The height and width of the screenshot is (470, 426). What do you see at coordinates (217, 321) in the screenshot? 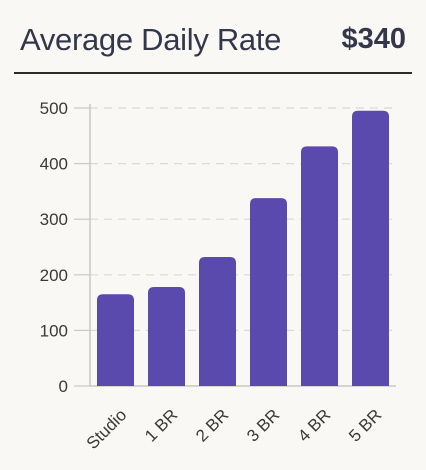
I see `bar-2-br` at bounding box center [217, 321].